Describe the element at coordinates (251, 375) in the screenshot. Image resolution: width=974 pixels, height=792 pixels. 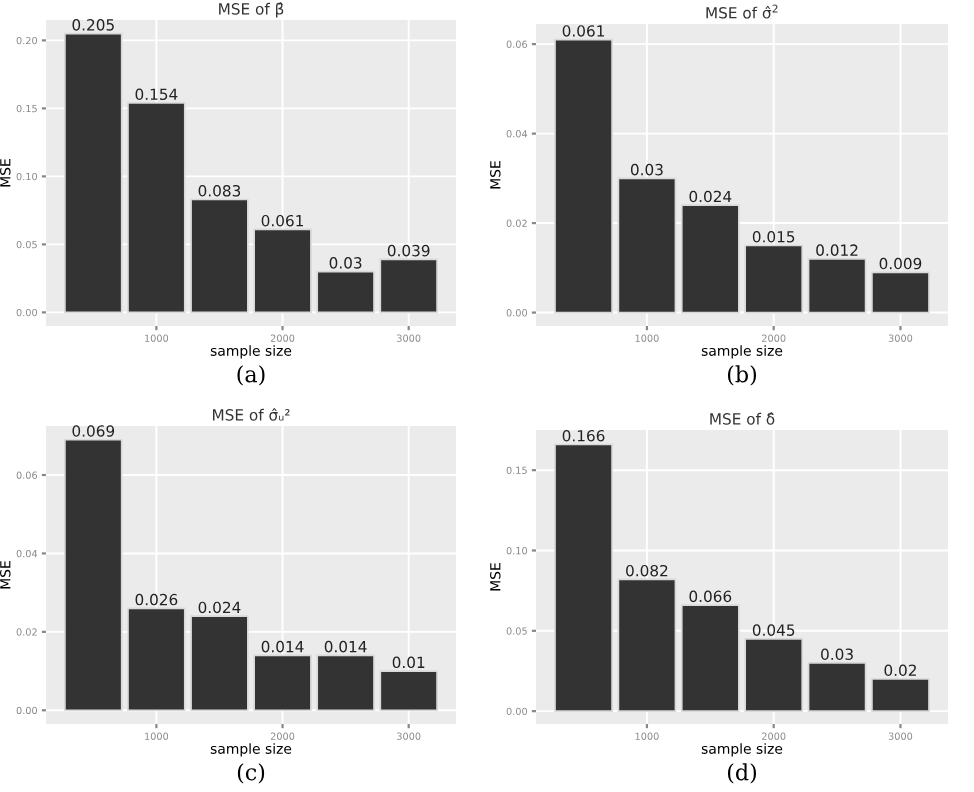
I see `text: (a)` at that location.